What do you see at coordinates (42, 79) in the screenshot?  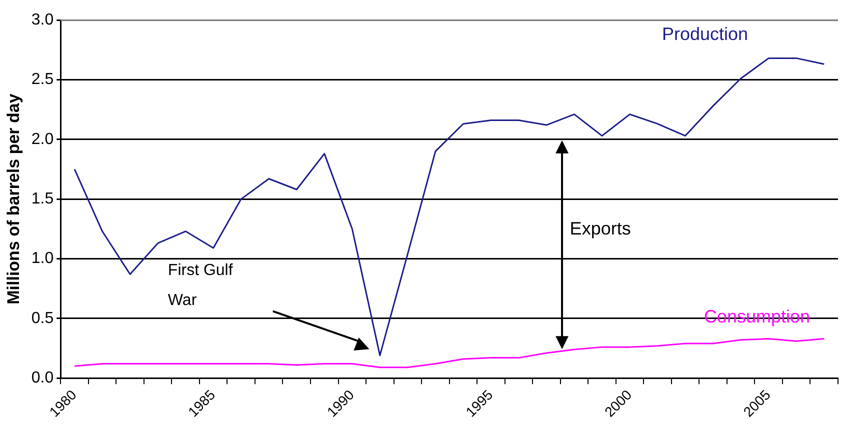 I see `y-tick-label: 2.5` at bounding box center [42, 79].